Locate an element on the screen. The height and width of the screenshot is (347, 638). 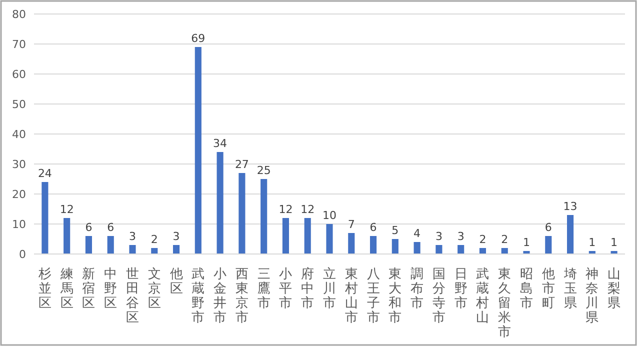
x-tick-label: 東久留米市 is located at coordinates (505, 303).